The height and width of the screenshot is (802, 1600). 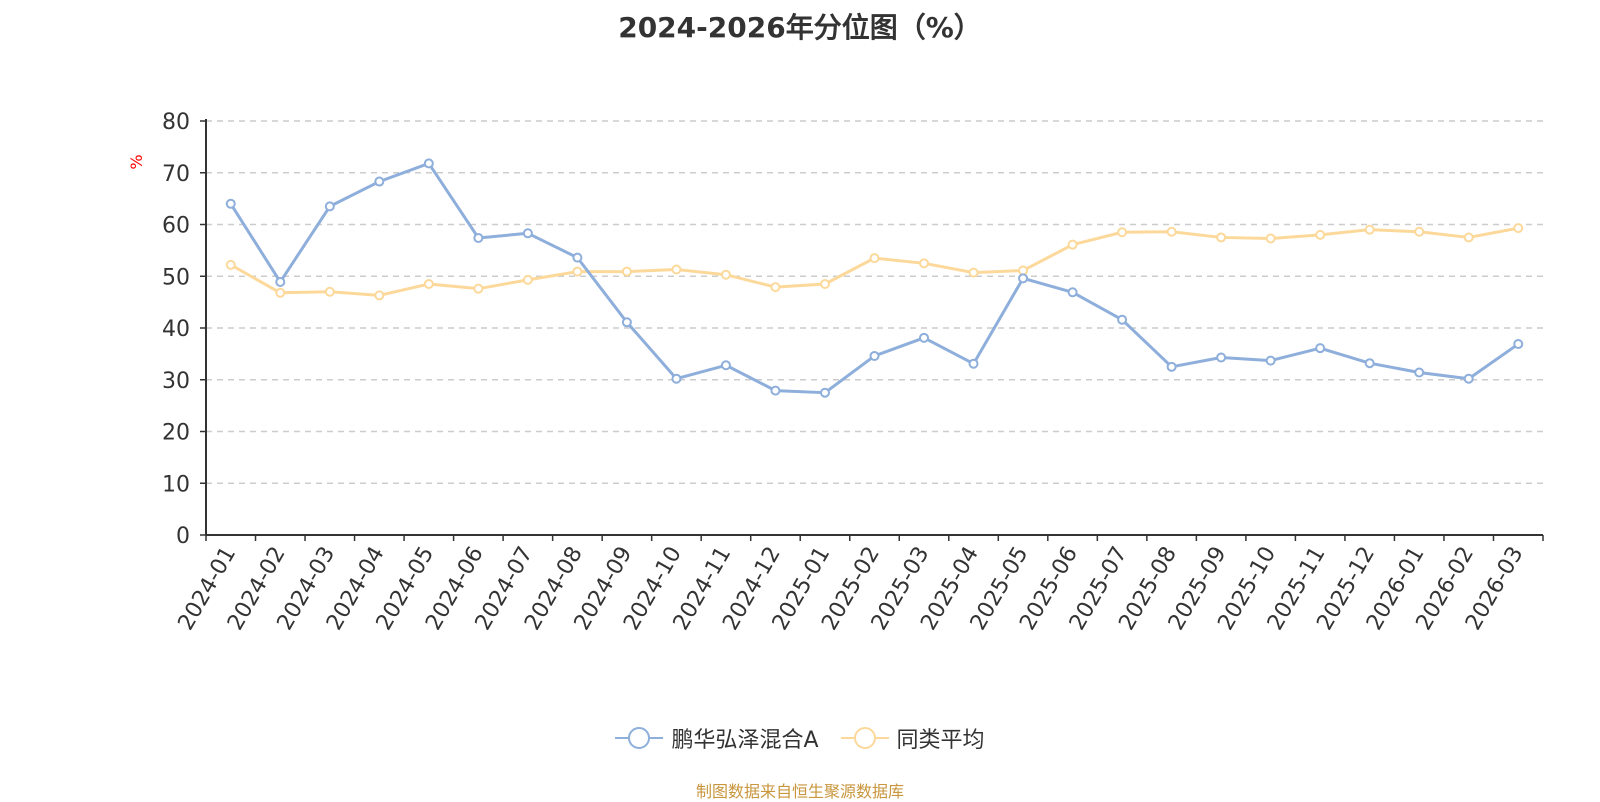 I want to click on y-tick-label-30: 30, so click(x=176, y=381).